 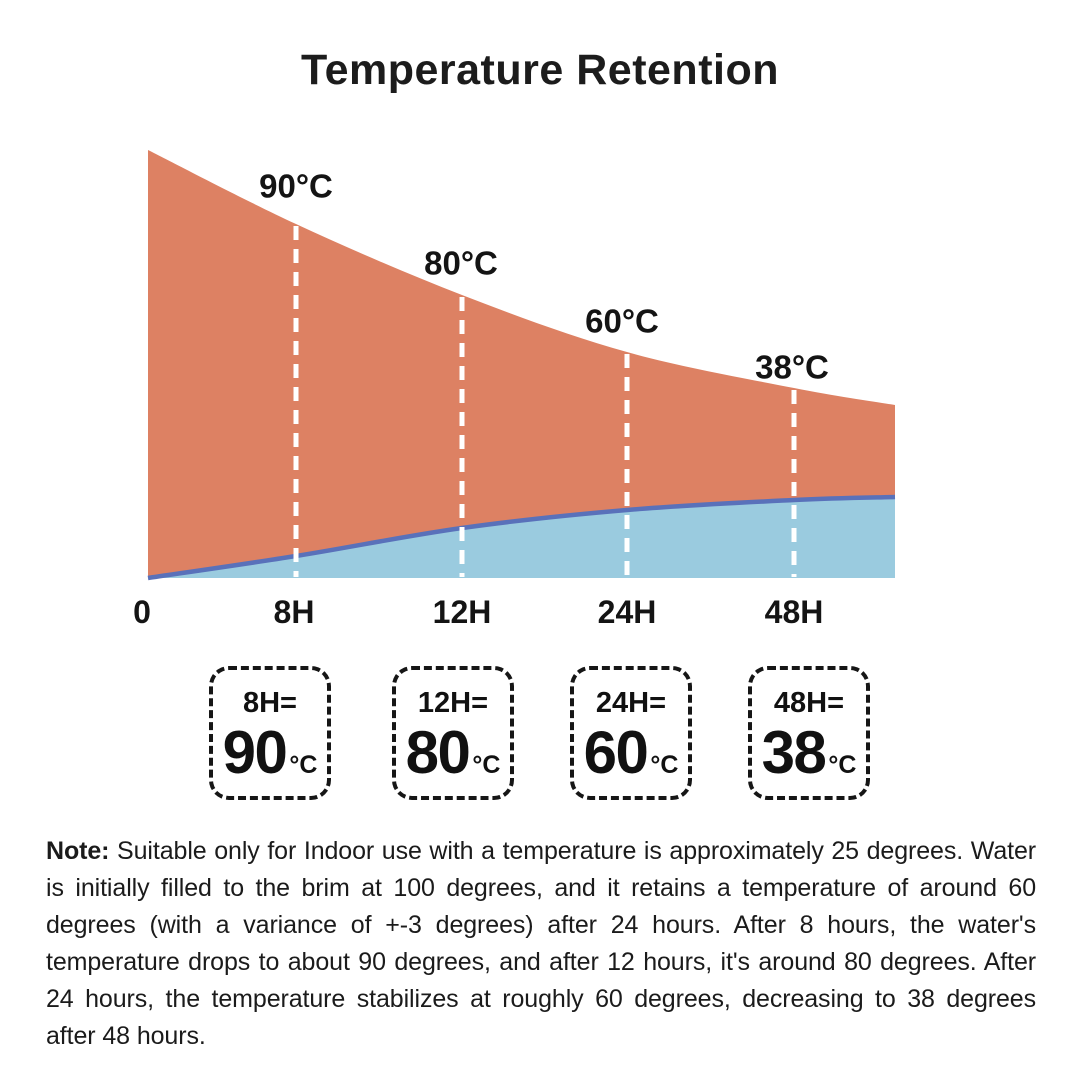 I want to click on badge-8h: 8H= 90 °C, so click(x=270, y=733).